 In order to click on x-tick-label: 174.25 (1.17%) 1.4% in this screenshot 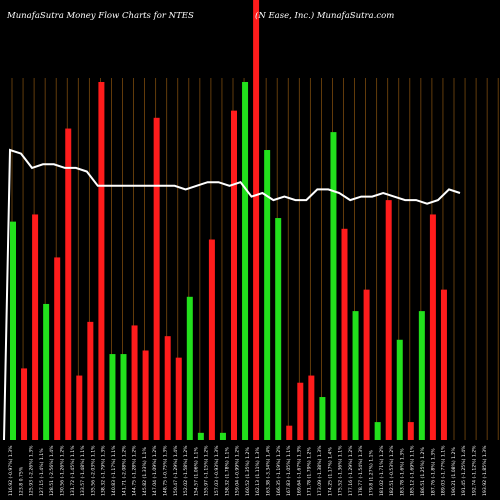, I will do `click(330, 471)`.